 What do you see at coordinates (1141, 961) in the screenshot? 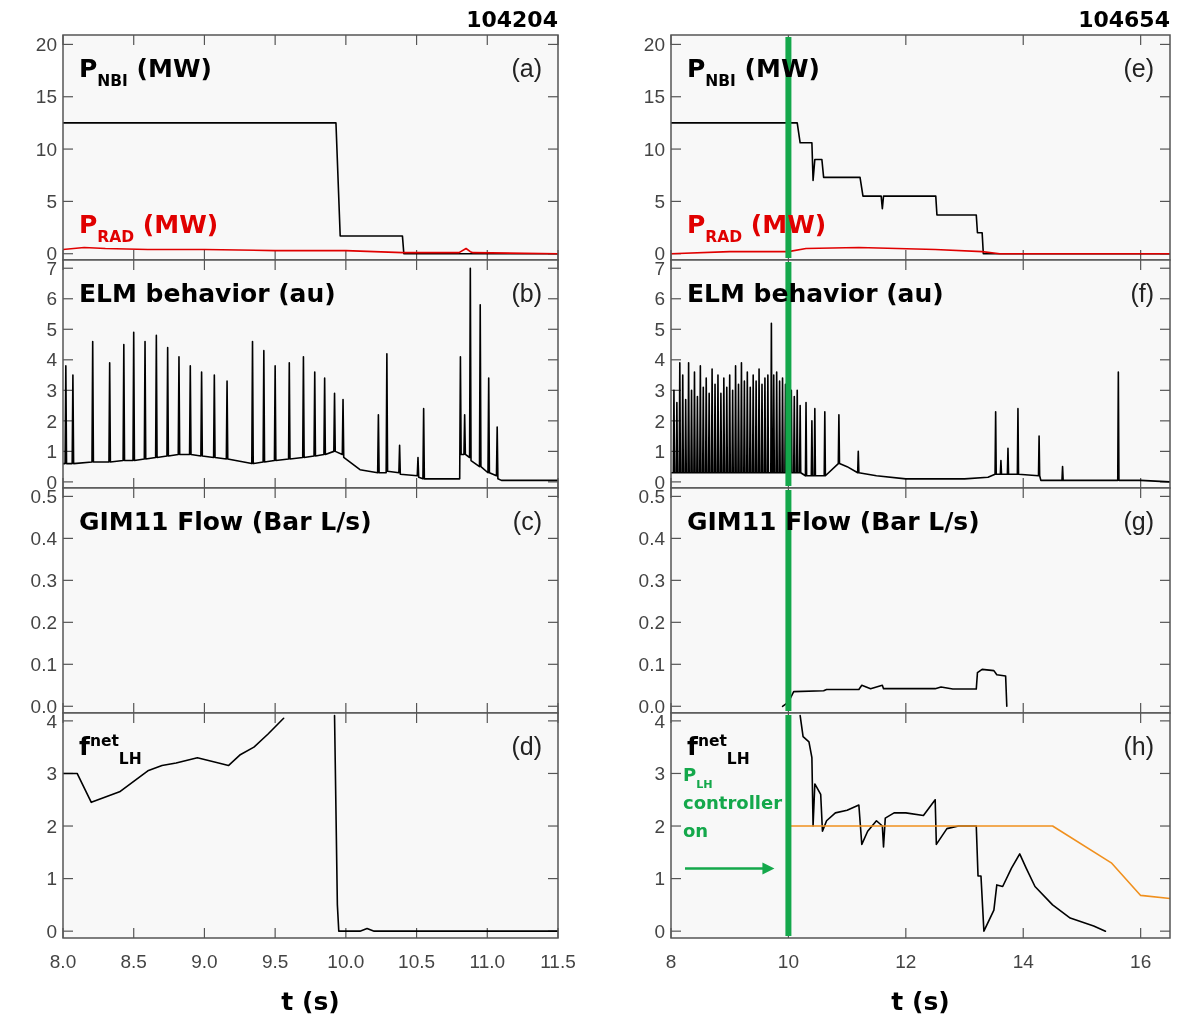
I see `x-tick-label: 16` at bounding box center [1141, 961].